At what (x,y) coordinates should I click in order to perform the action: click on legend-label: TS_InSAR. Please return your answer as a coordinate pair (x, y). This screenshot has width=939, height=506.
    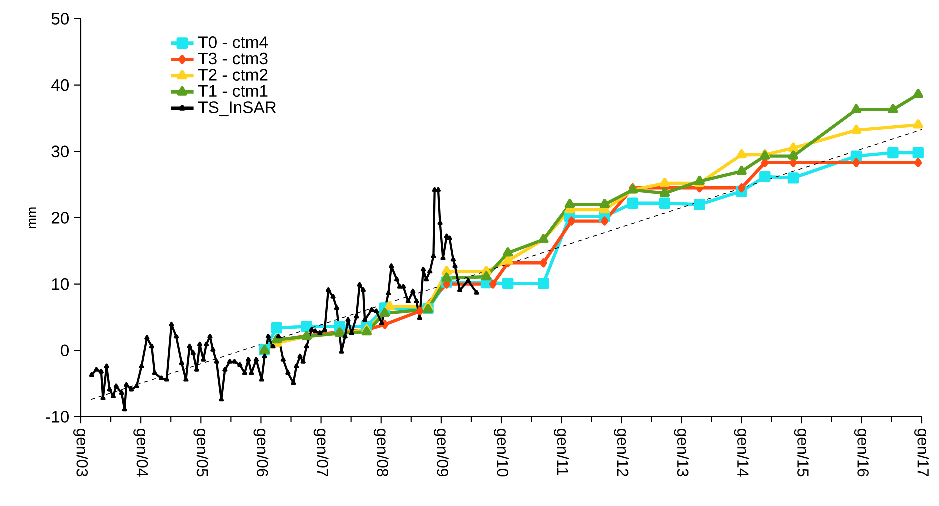
    Looking at the image, I should click on (237, 109).